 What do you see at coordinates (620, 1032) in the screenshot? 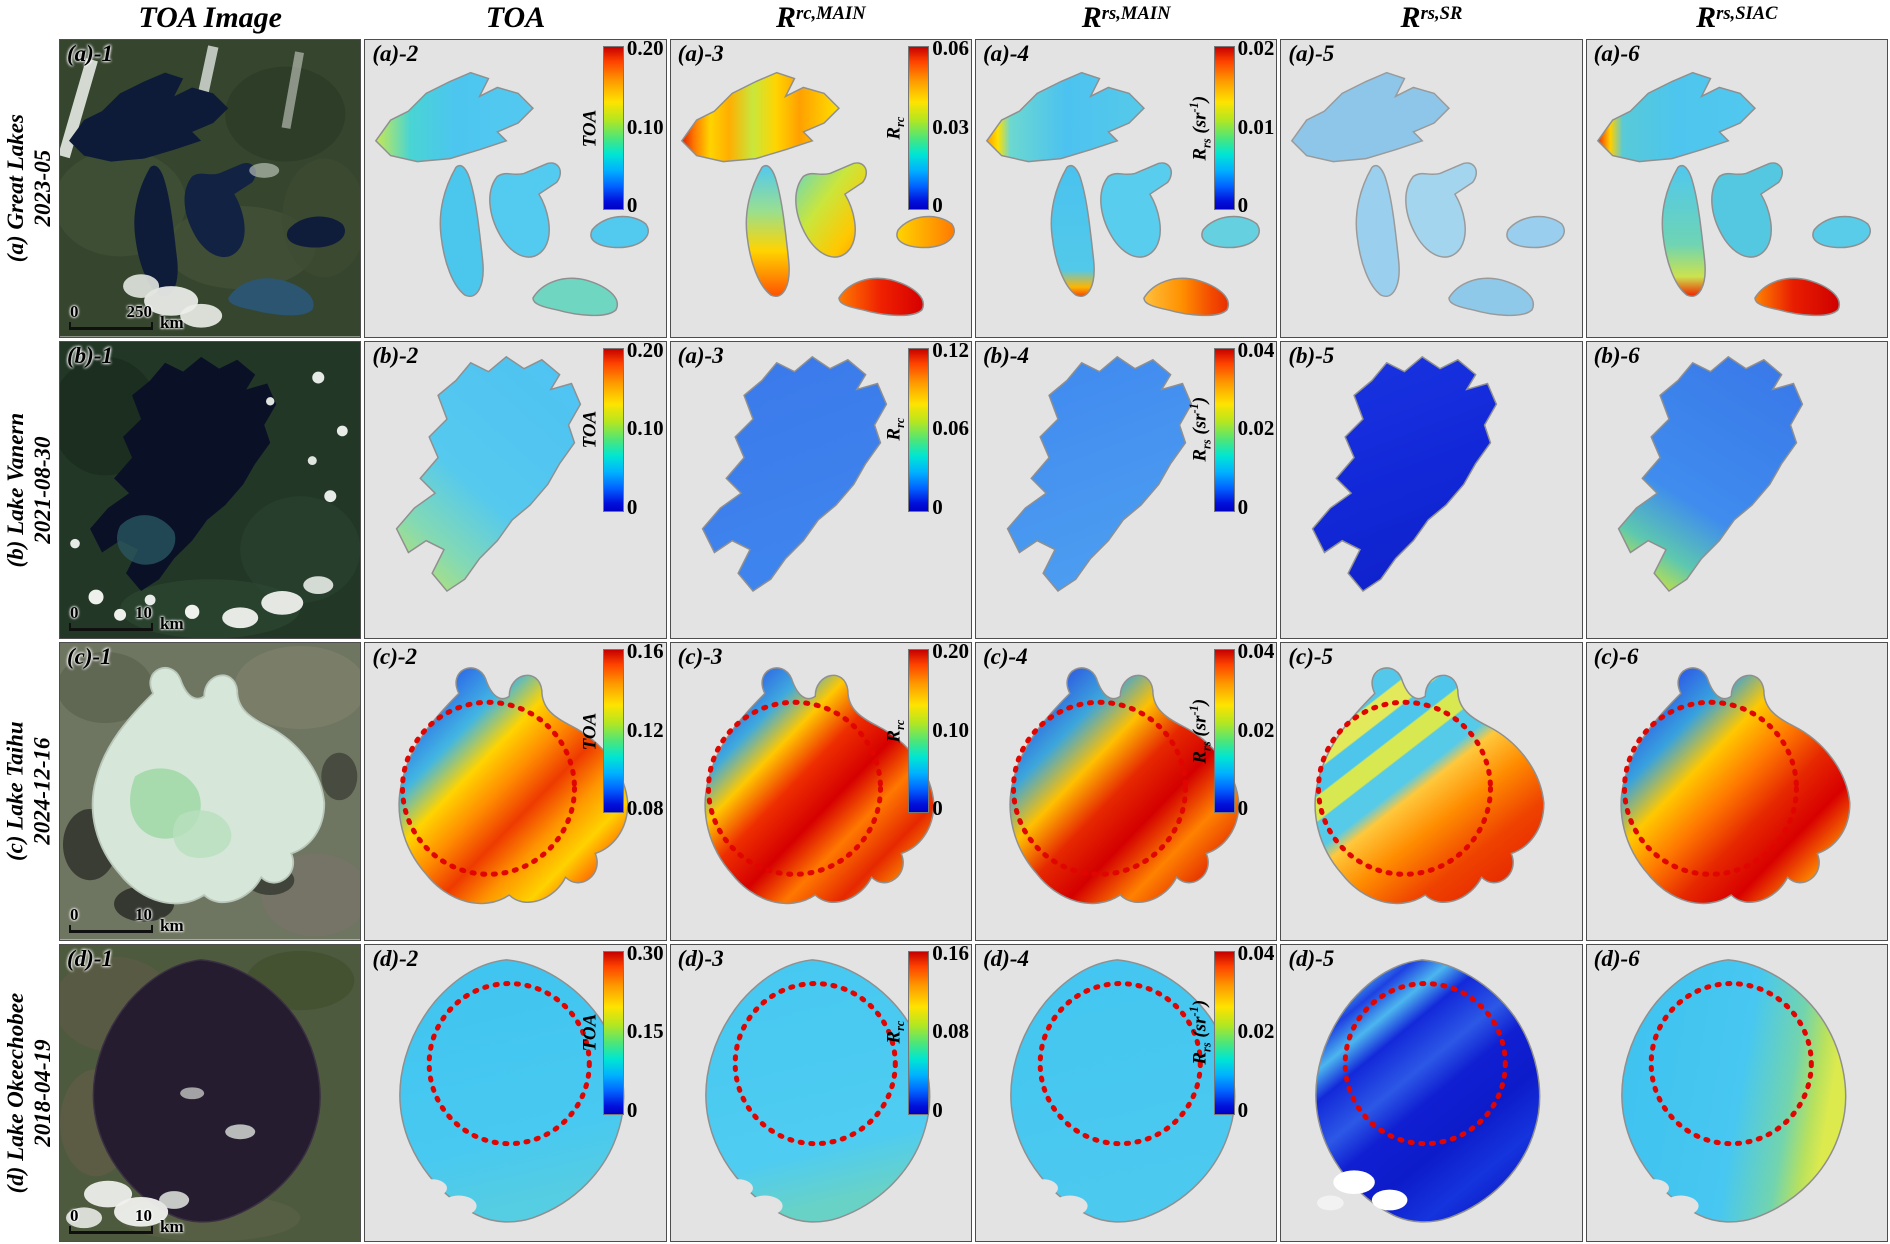
I see `colorbar: TOA 0.30 0.15 0` at bounding box center [620, 1032].